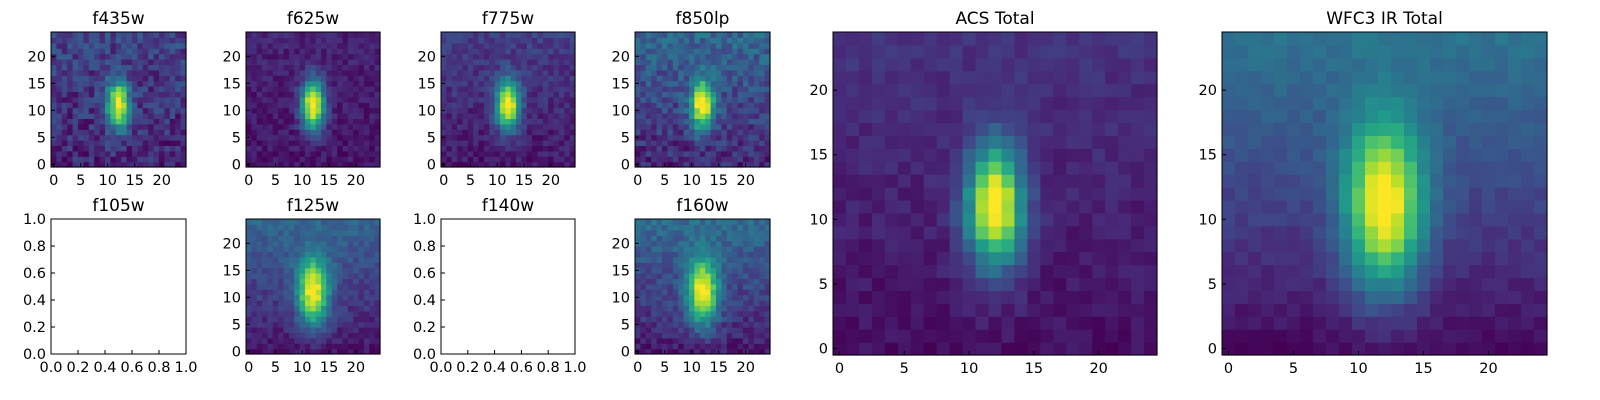  Describe the element at coordinates (625, 138) in the screenshot. I see `y-tick-label: 5` at that location.